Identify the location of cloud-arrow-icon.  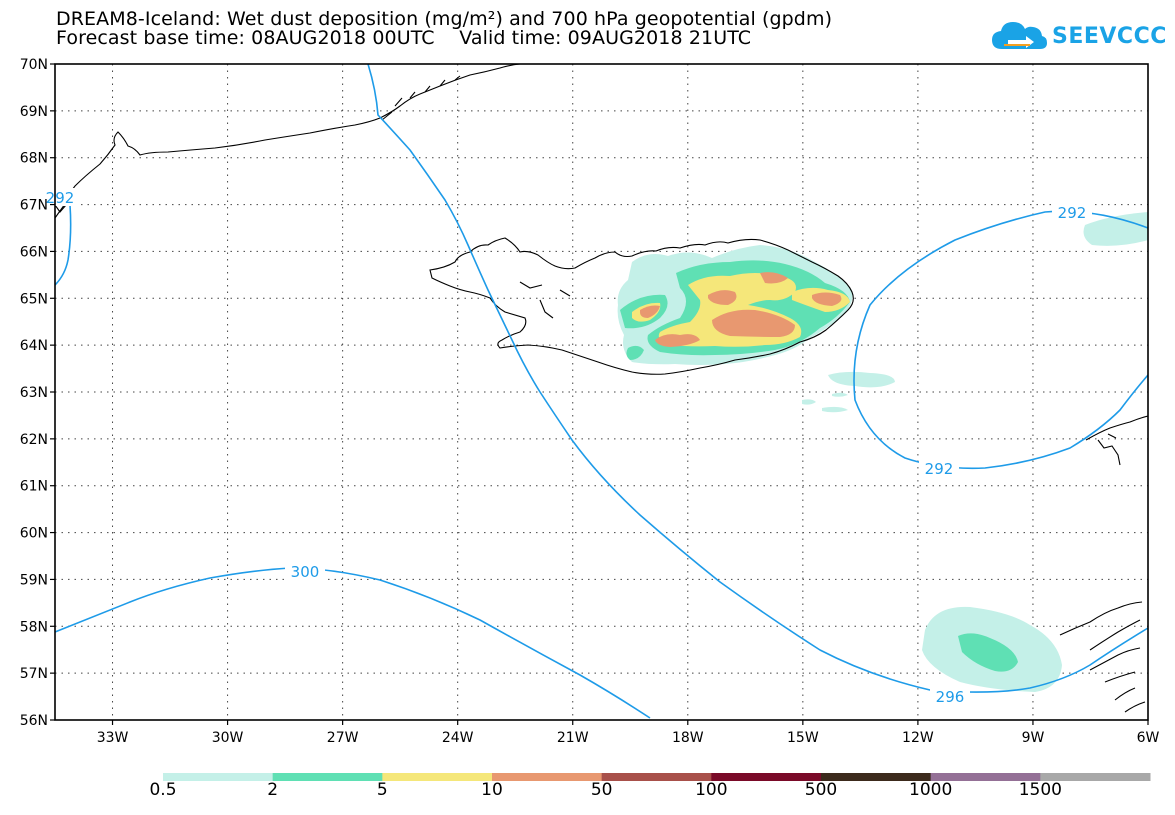
(1019, 35).